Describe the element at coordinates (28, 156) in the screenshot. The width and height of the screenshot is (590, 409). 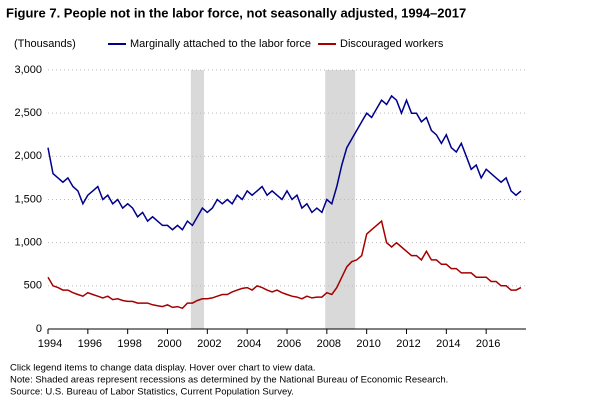
I see `y-tick-label: 2,000` at that location.